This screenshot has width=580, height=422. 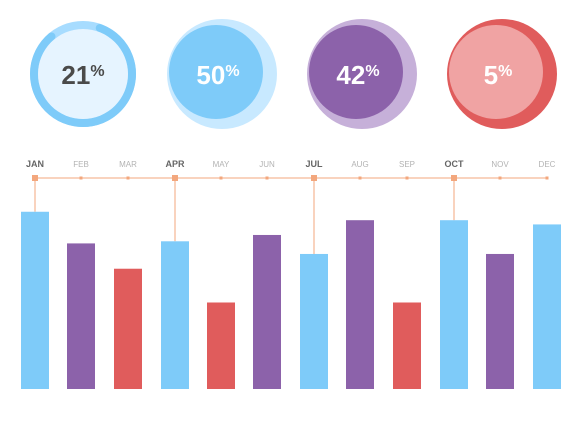 I want to click on month-label-aug: AUG, so click(x=359, y=164).